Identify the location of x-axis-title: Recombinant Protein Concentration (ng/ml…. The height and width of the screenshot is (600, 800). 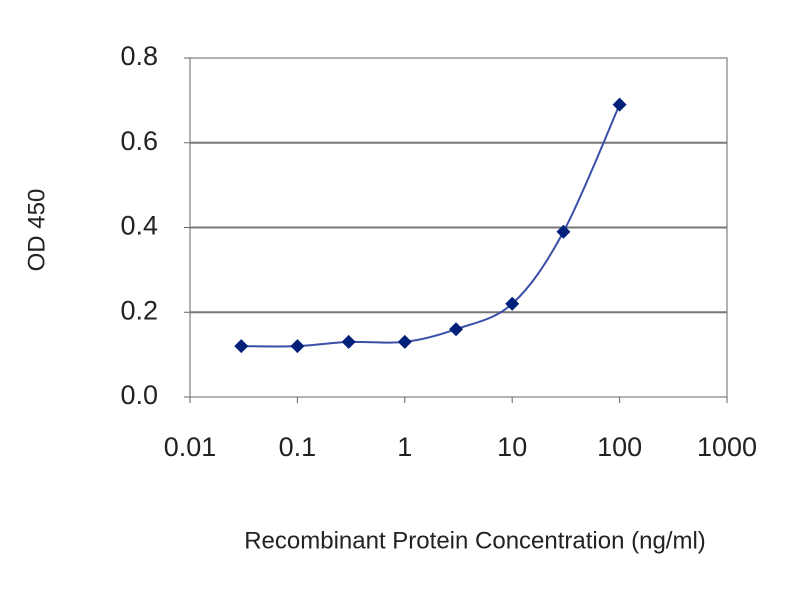
(475, 540).